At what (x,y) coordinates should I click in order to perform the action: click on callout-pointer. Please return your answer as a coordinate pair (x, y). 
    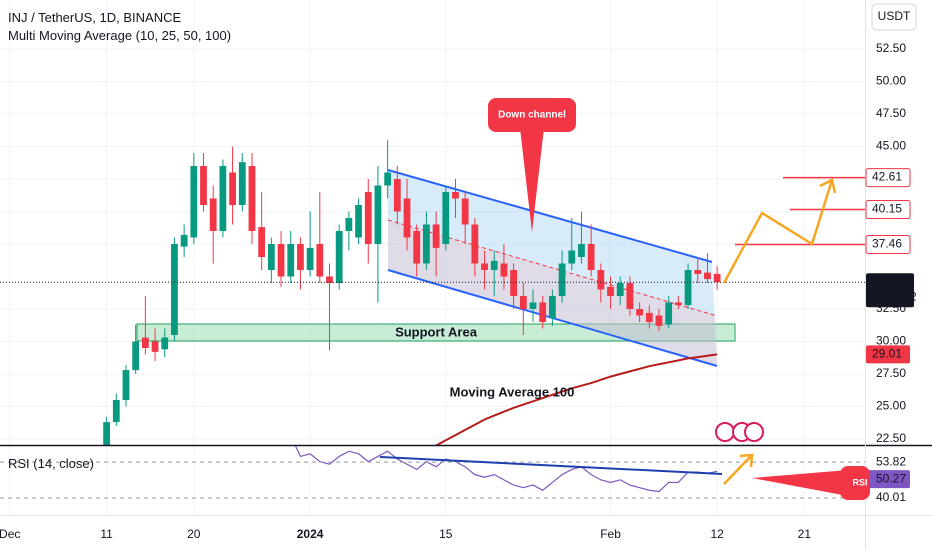
    Looking at the image, I should click on (532, 180).